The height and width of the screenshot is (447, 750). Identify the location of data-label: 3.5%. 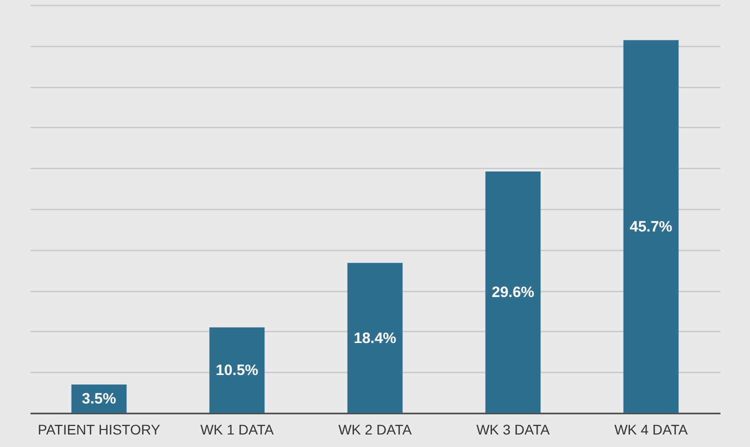
(99, 399).